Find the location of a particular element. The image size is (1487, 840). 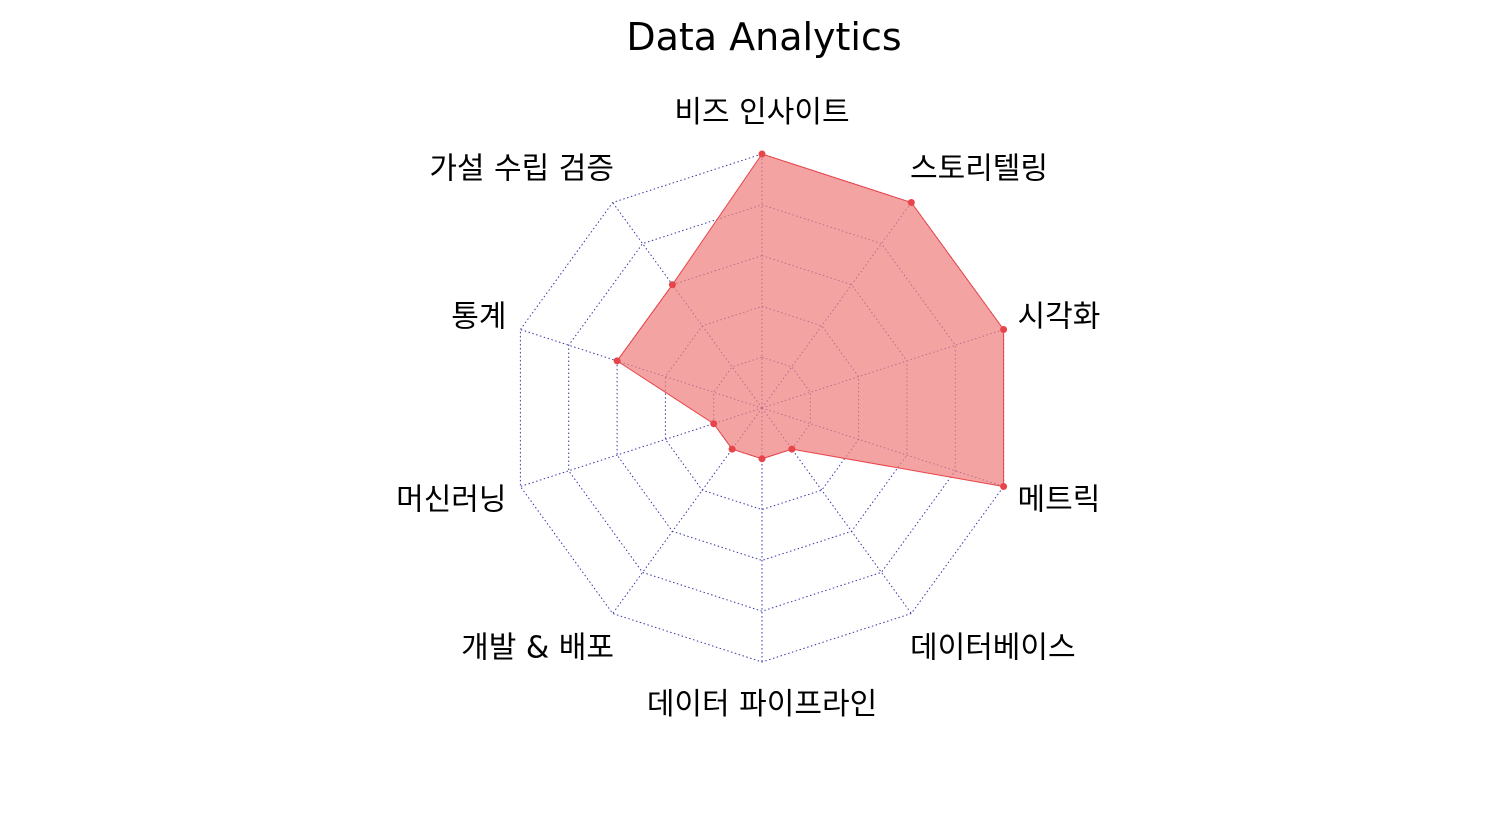

axis-label: 개발 & 배포 is located at coordinates (537, 648).